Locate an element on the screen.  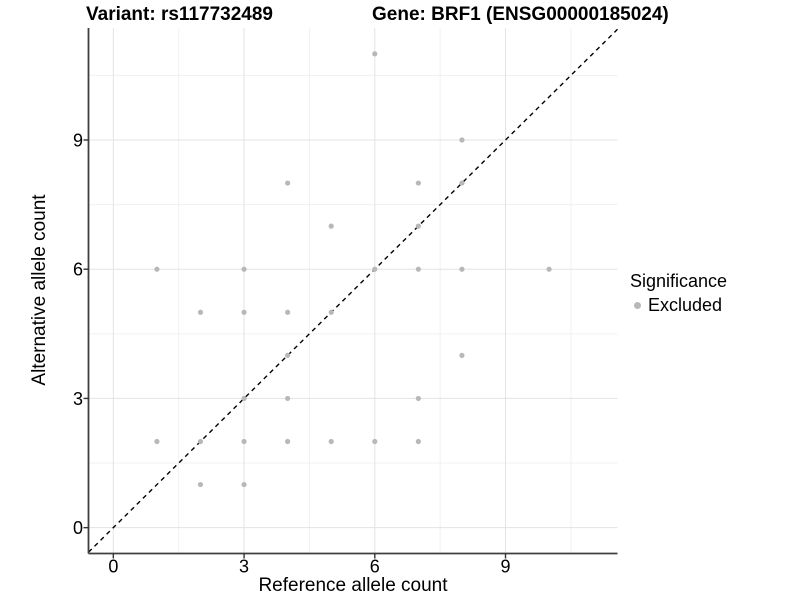
legend-item-excluded: Excluded is located at coordinates (678, 305).